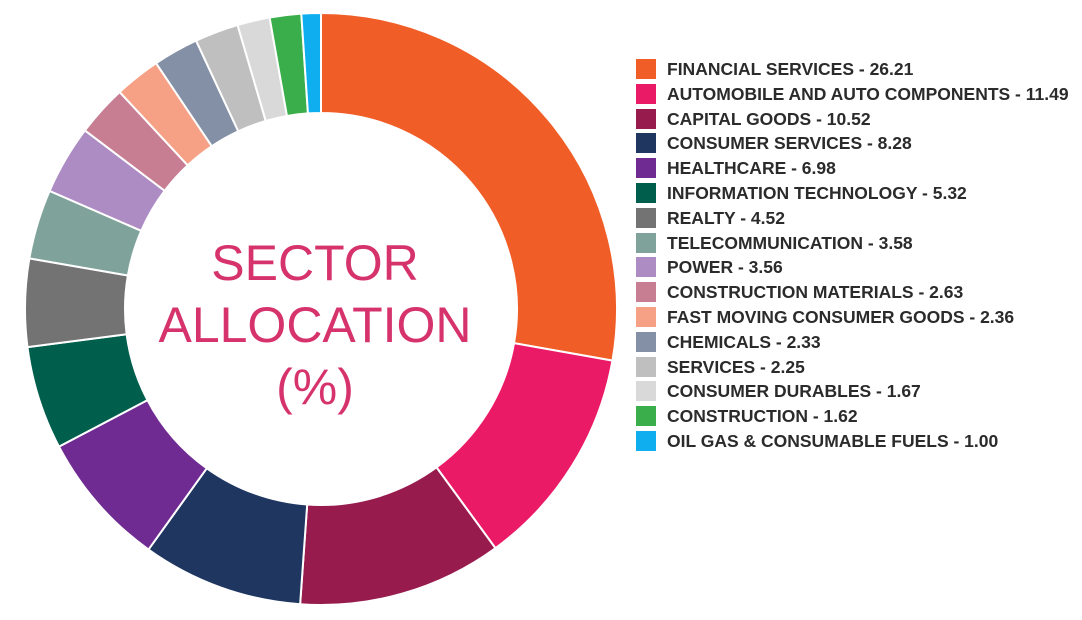 This screenshot has height=620, width=1082. Describe the element at coordinates (726, 217) in the screenshot. I see `legend-label: REALTY - 4.52` at that location.